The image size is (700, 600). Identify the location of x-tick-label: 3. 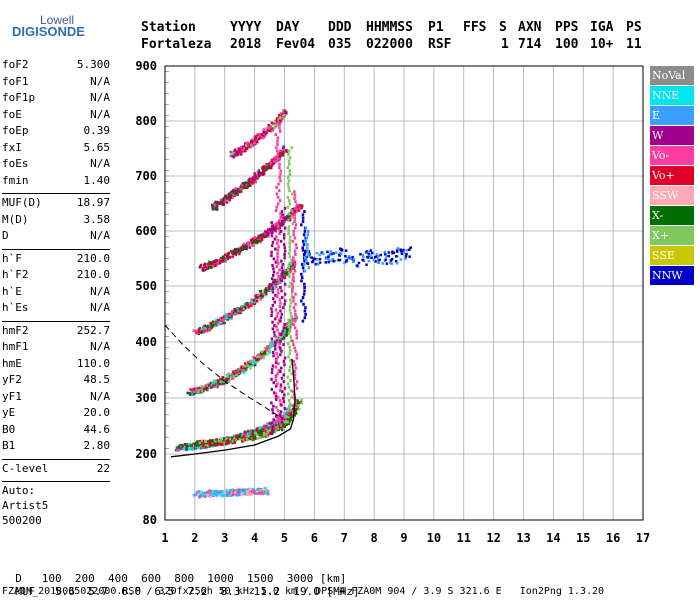
(224, 538).